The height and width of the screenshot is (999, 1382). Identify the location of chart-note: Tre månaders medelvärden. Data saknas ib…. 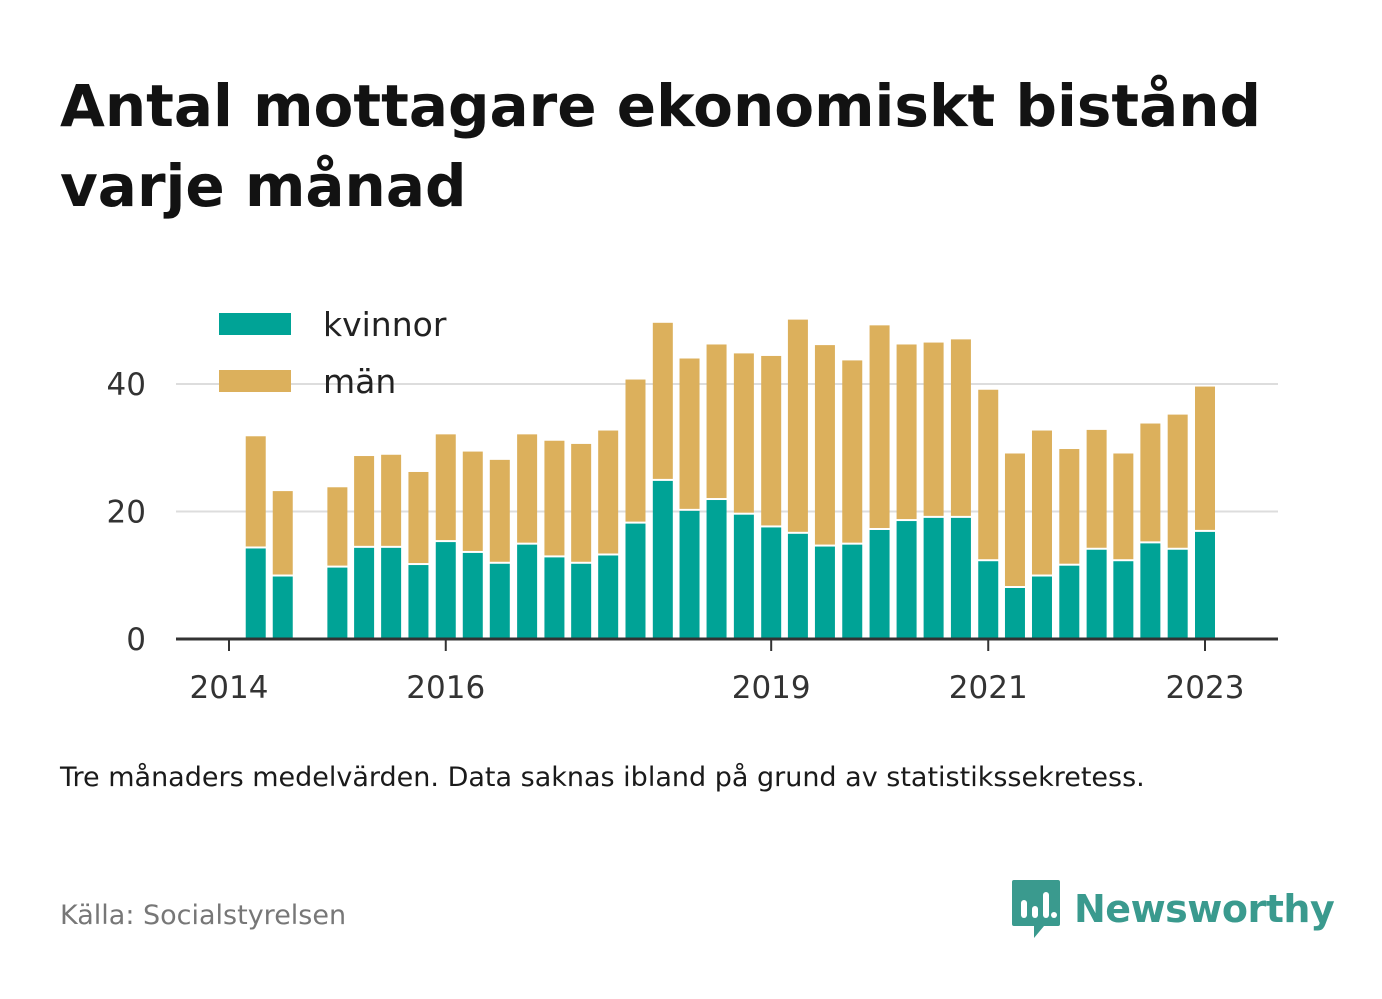
(602, 777).